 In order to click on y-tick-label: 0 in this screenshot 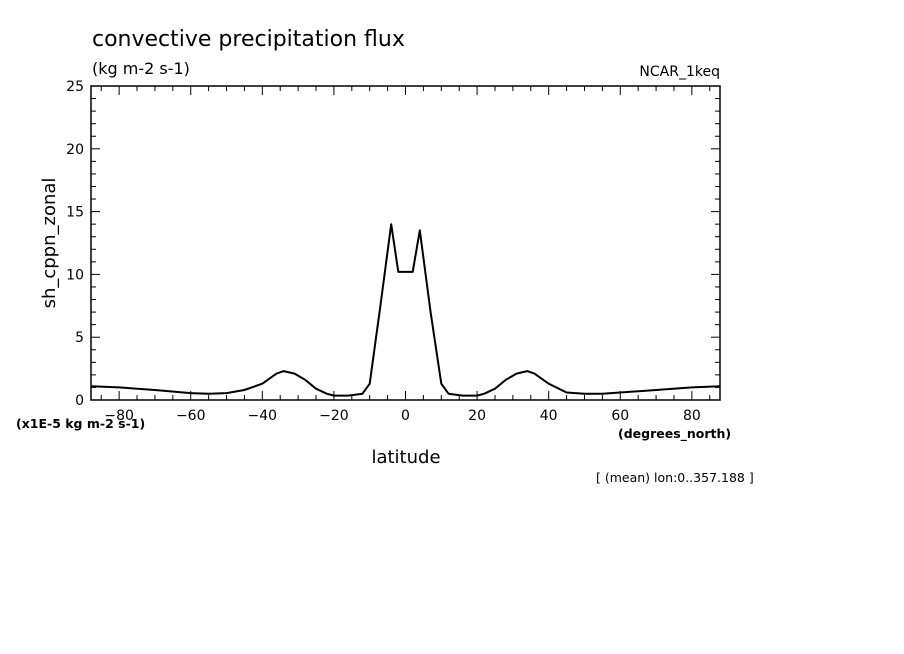, I will do `click(79, 401)`.